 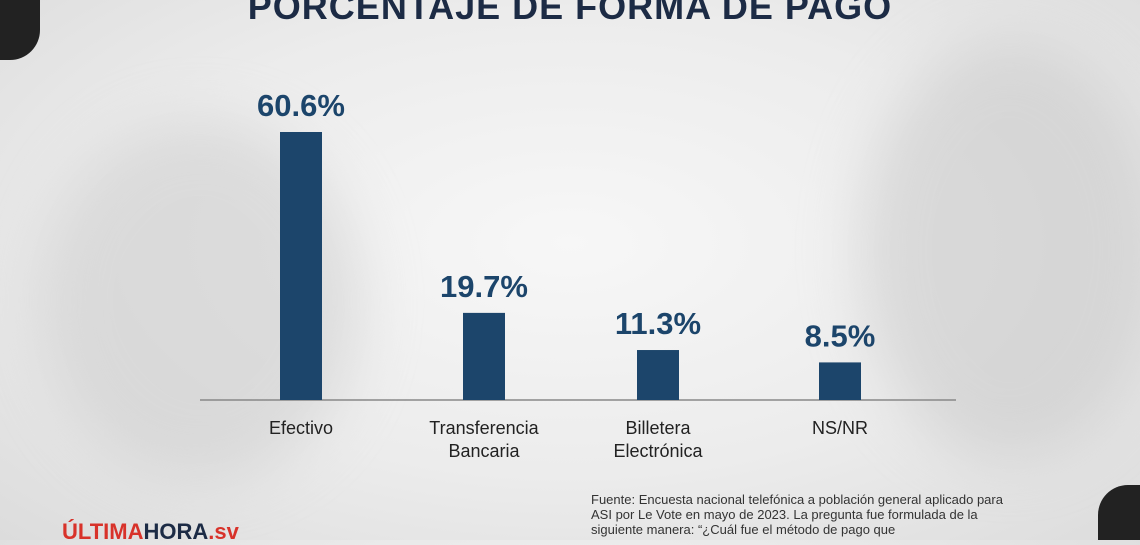 I want to click on value-label-2: 11.3%, so click(x=658, y=323).